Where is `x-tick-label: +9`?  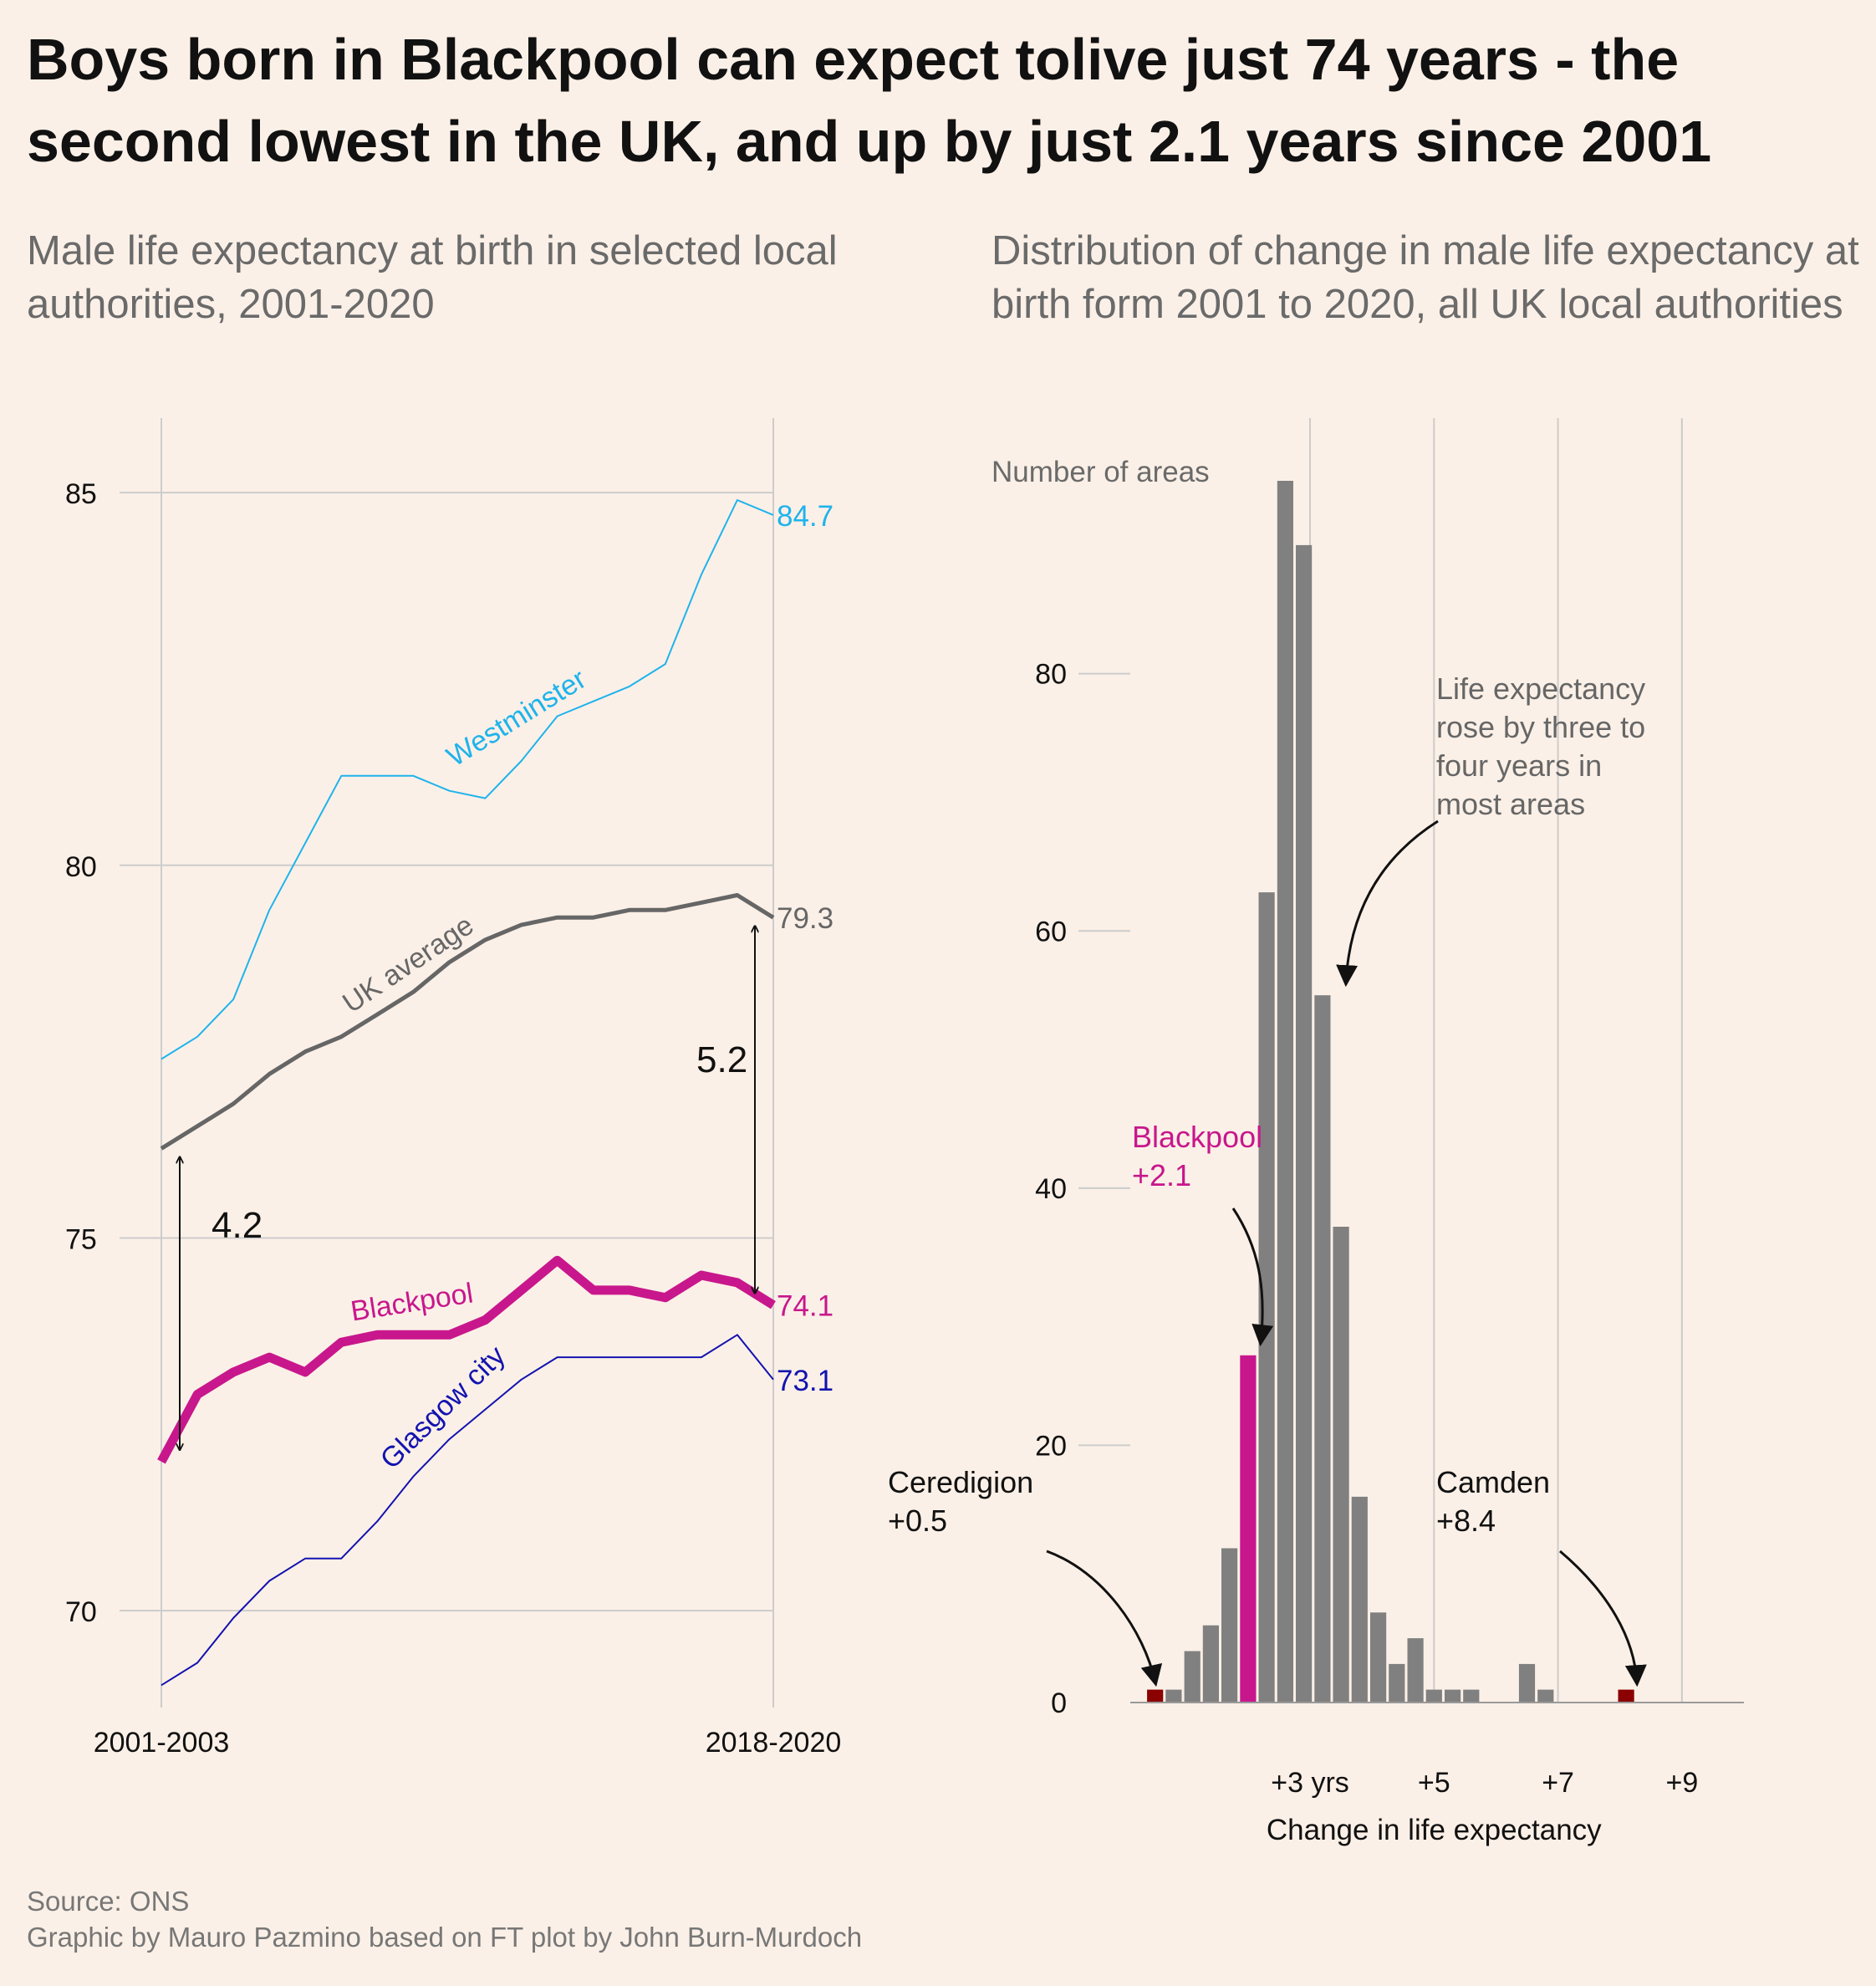
x-tick-label: +9 is located at coordinates (1682, 1783).